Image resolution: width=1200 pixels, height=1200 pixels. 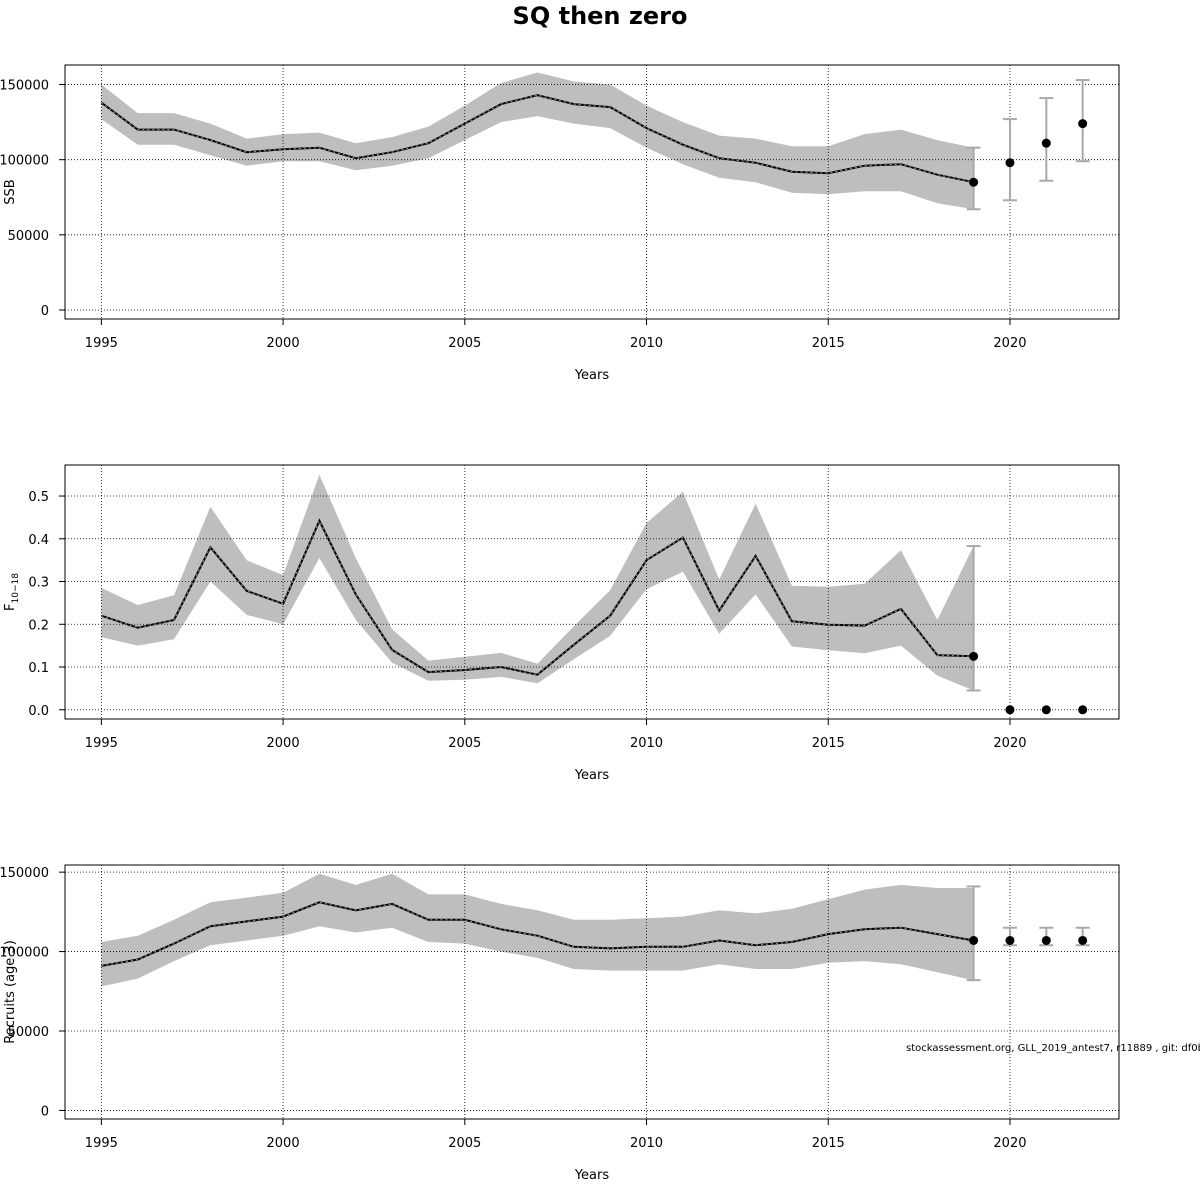 I want to click on y-tick-label: 0.3, so click(x=38, y=583).